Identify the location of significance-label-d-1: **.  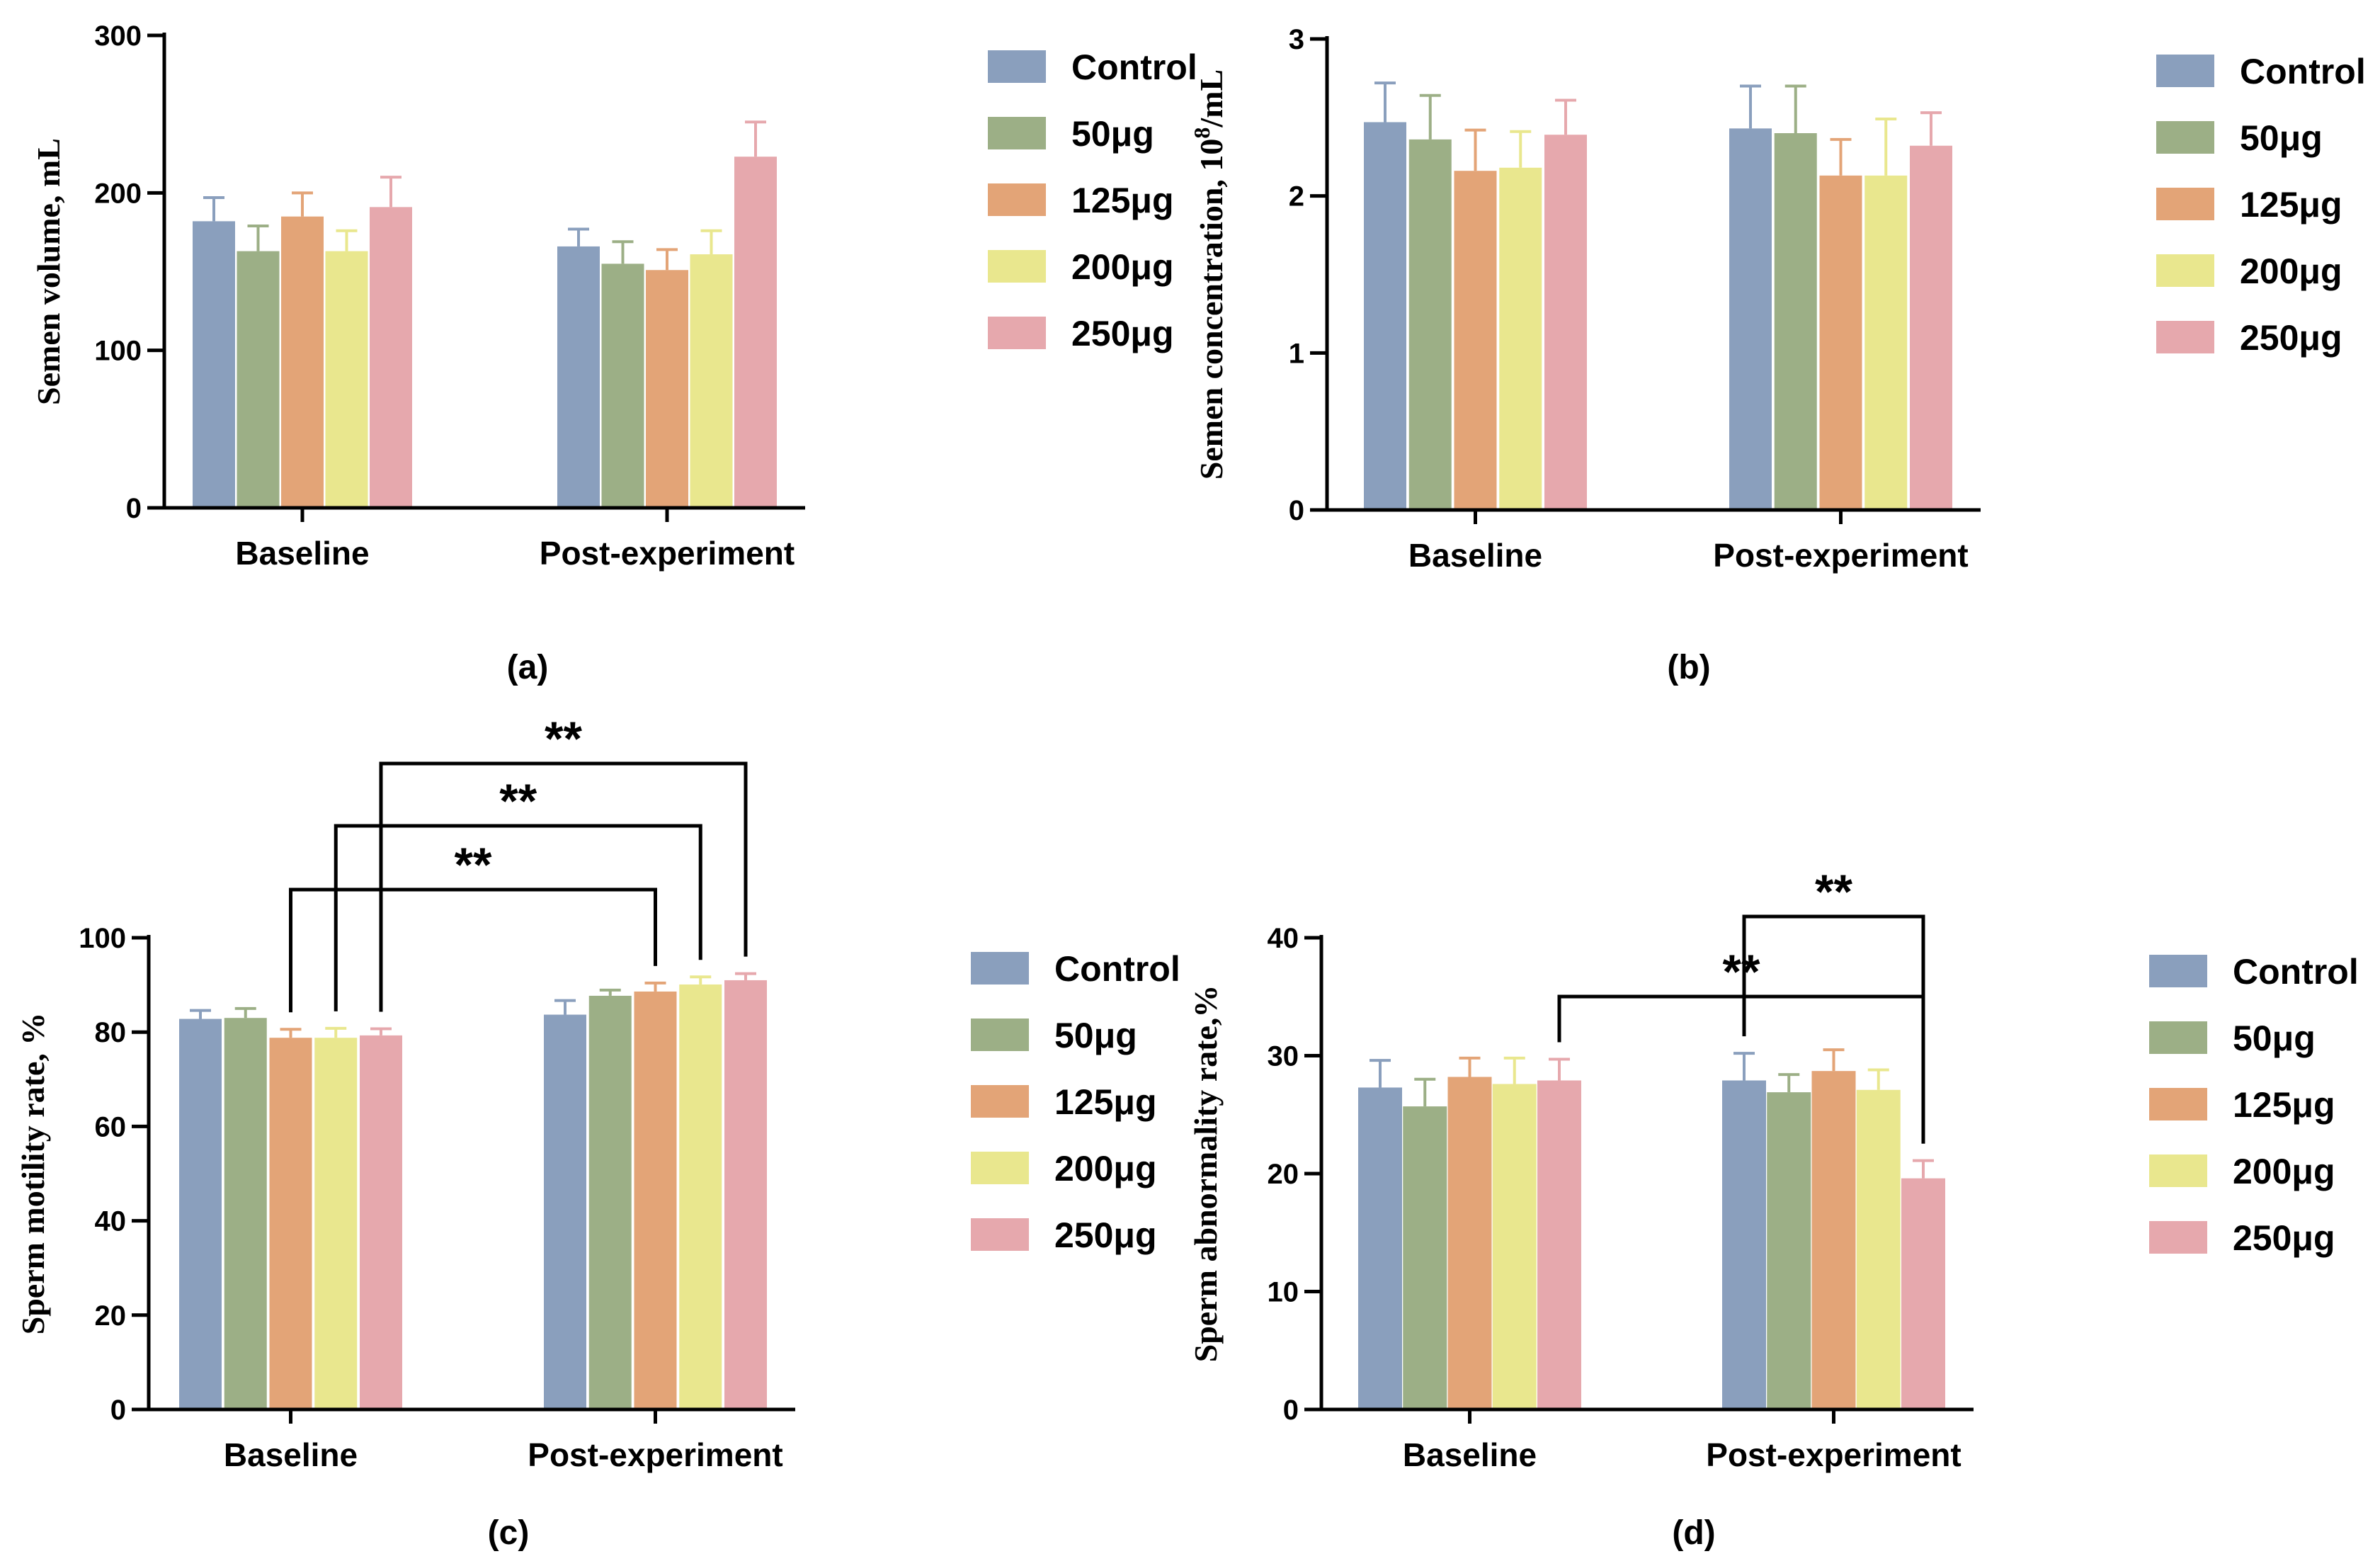
(1741, 972).